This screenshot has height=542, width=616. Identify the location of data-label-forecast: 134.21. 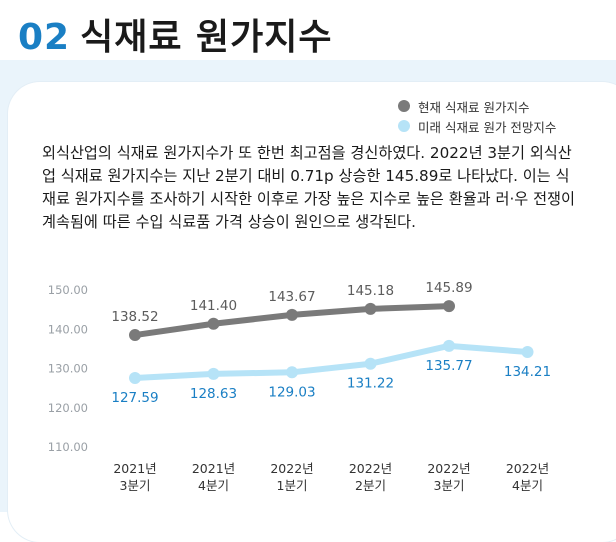
(527, 372).